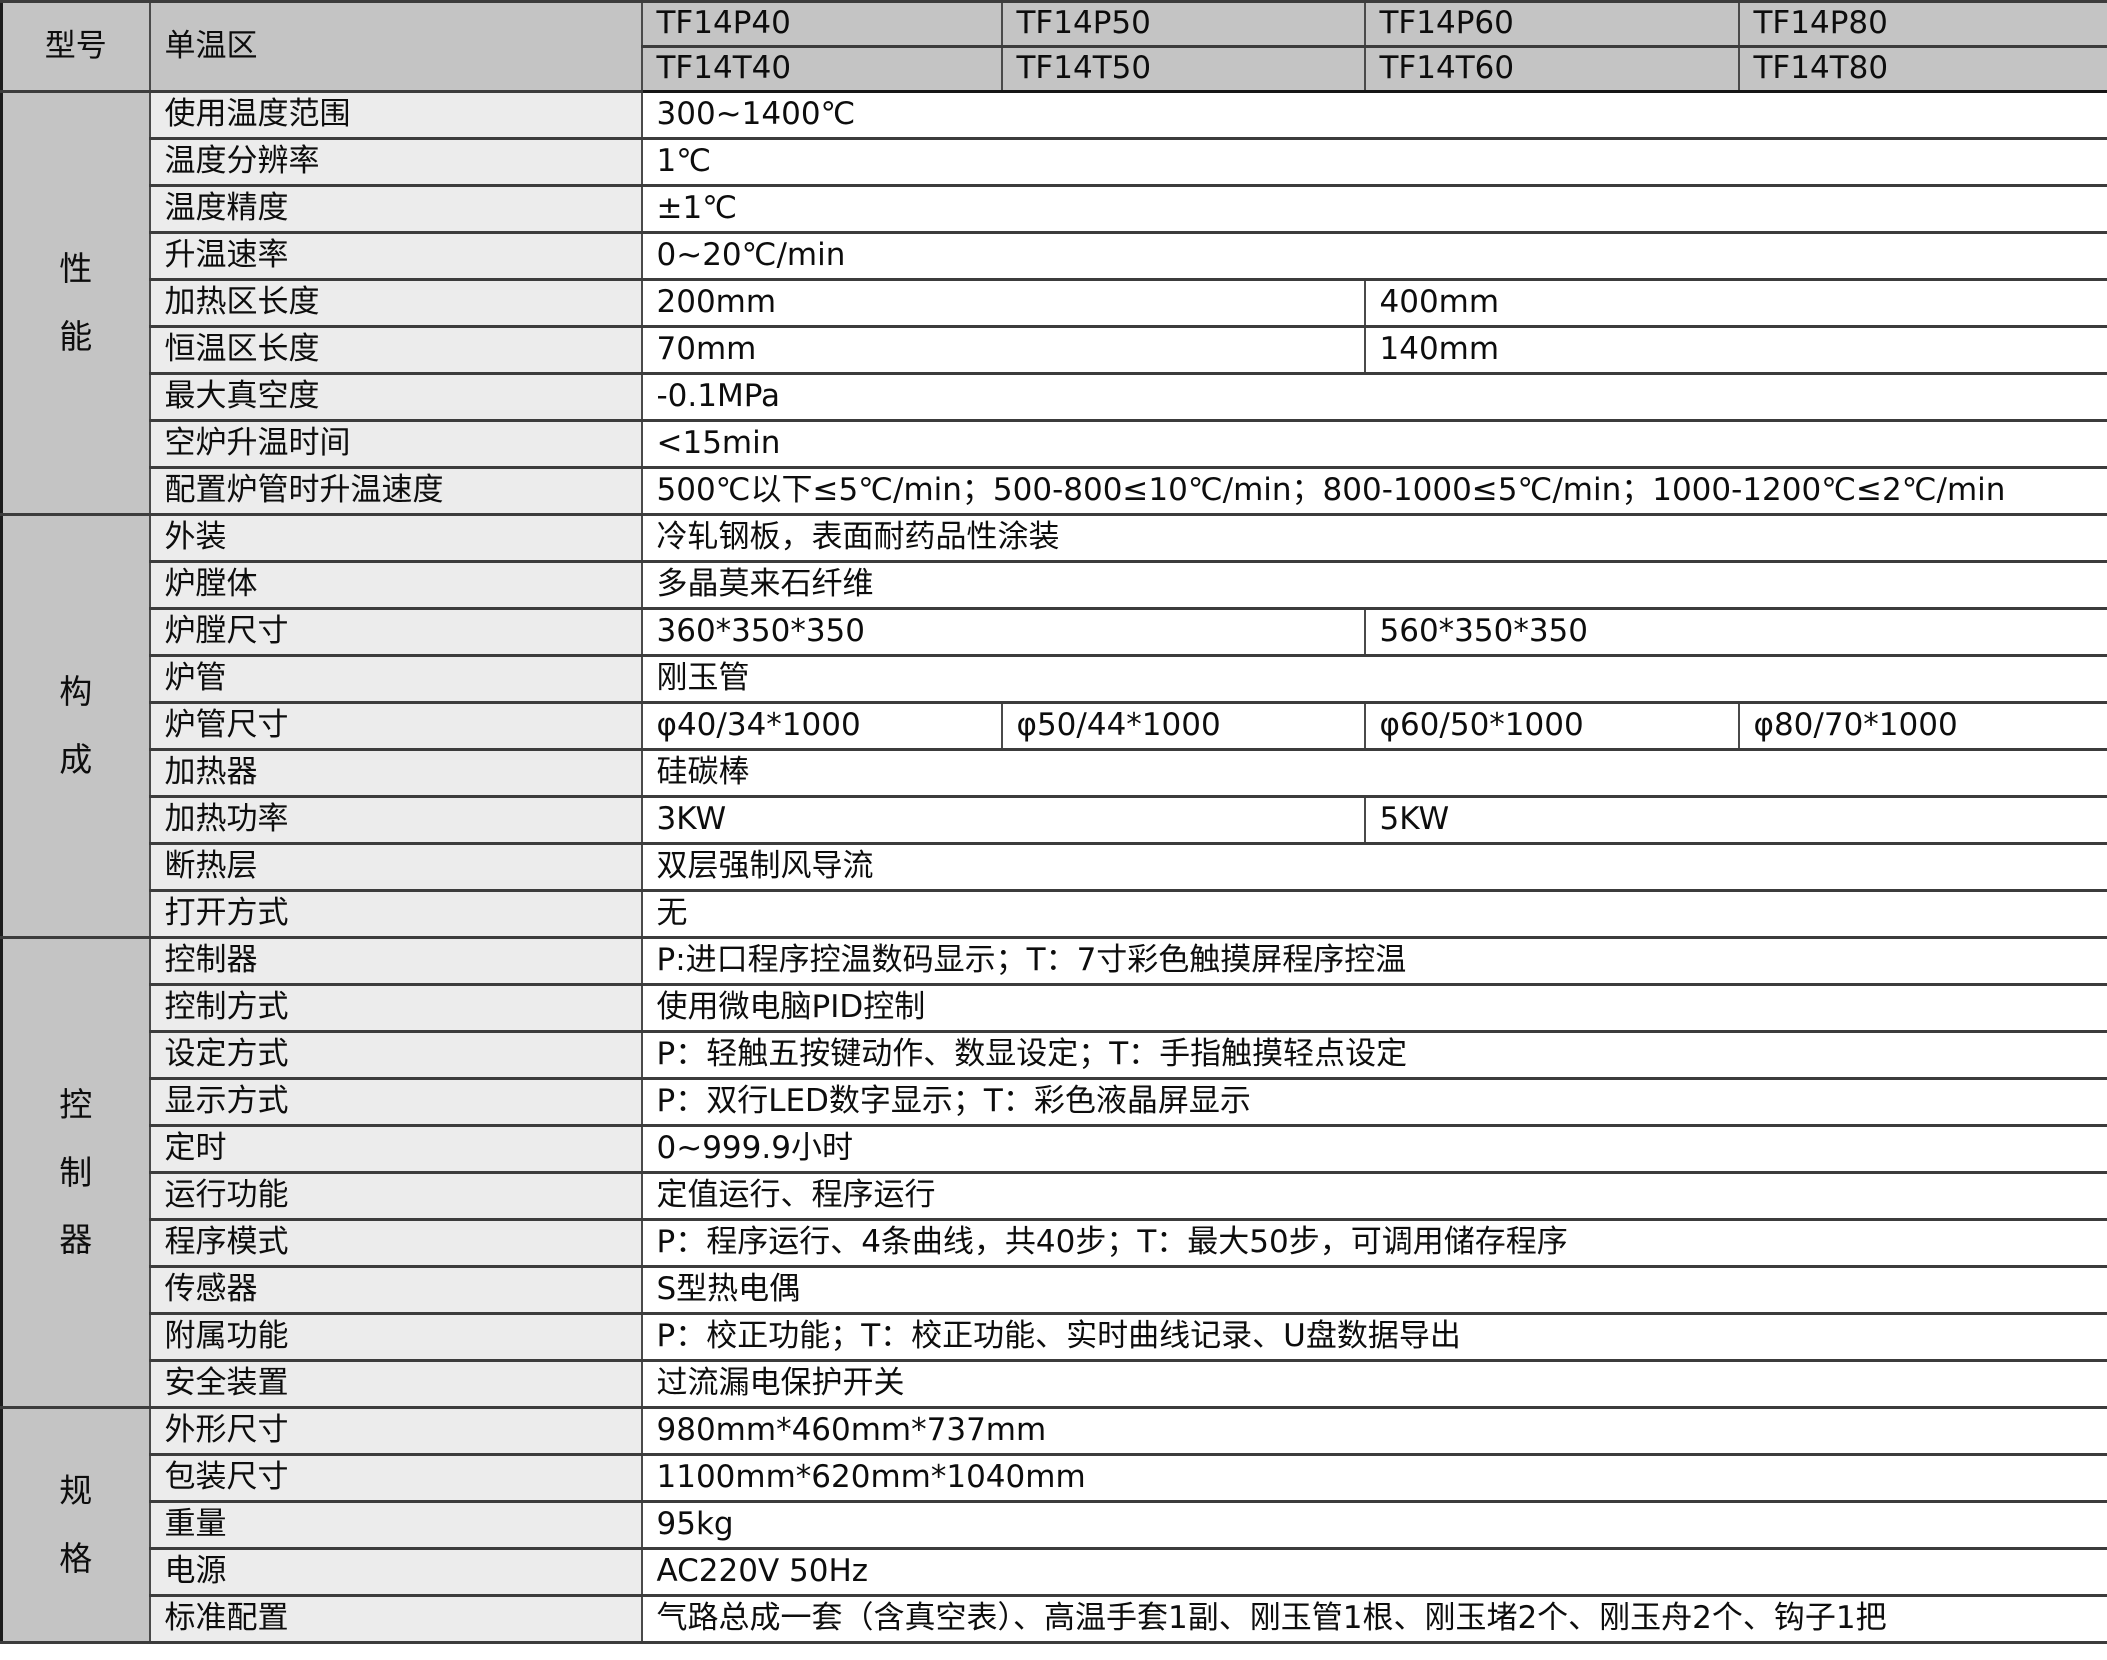  I want to click on spec-label-cell: 程序模式, so click(395, 1243).